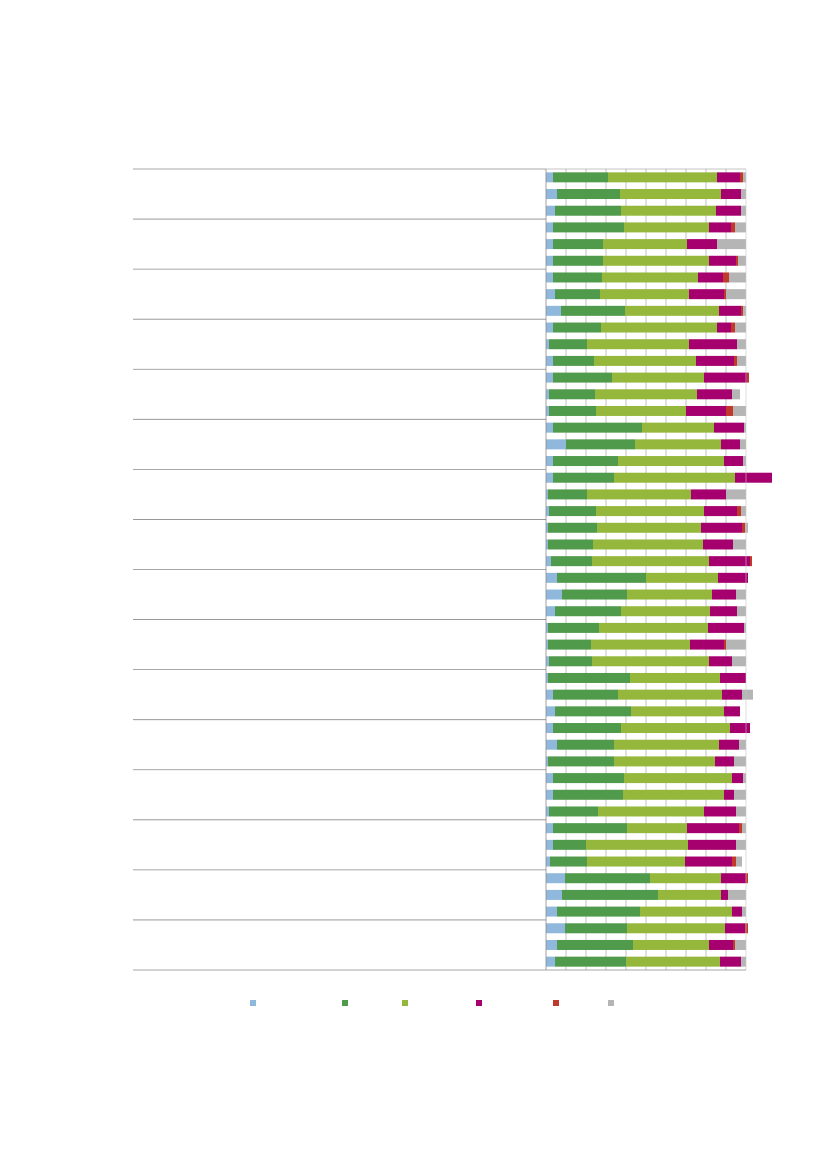  Describe the element at coordinates (450, 1003) in the screenshot. I see `chart-legend` at that location.